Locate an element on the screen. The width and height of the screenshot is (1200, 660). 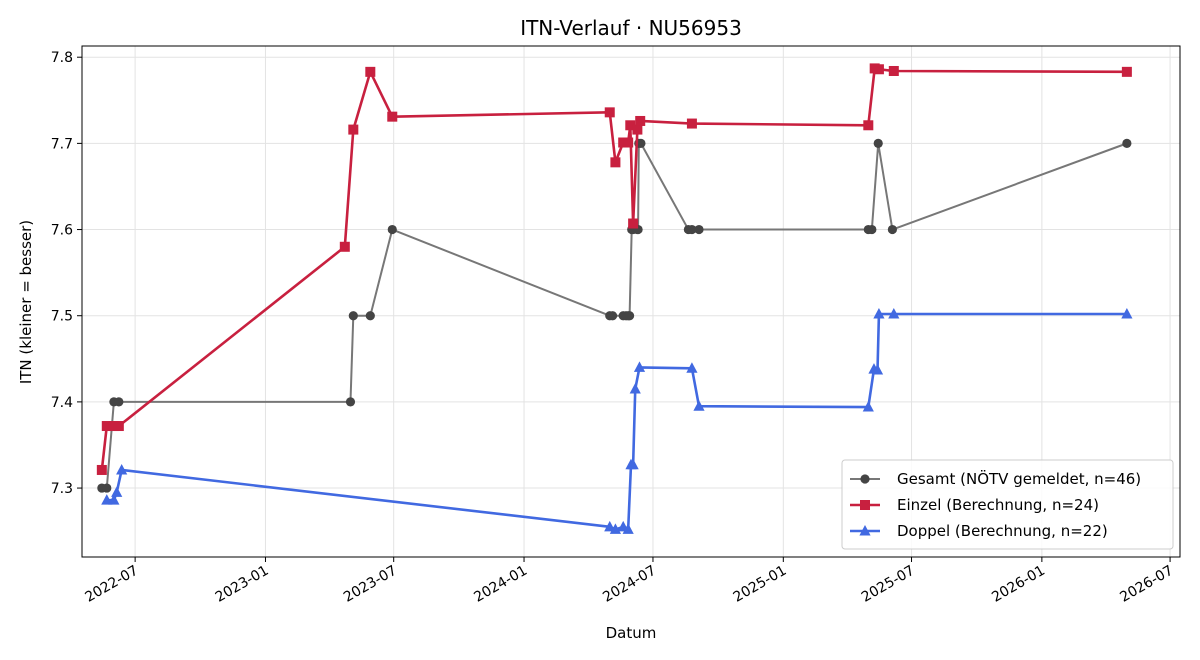
legend-box is located at coordinates (1007, 504).